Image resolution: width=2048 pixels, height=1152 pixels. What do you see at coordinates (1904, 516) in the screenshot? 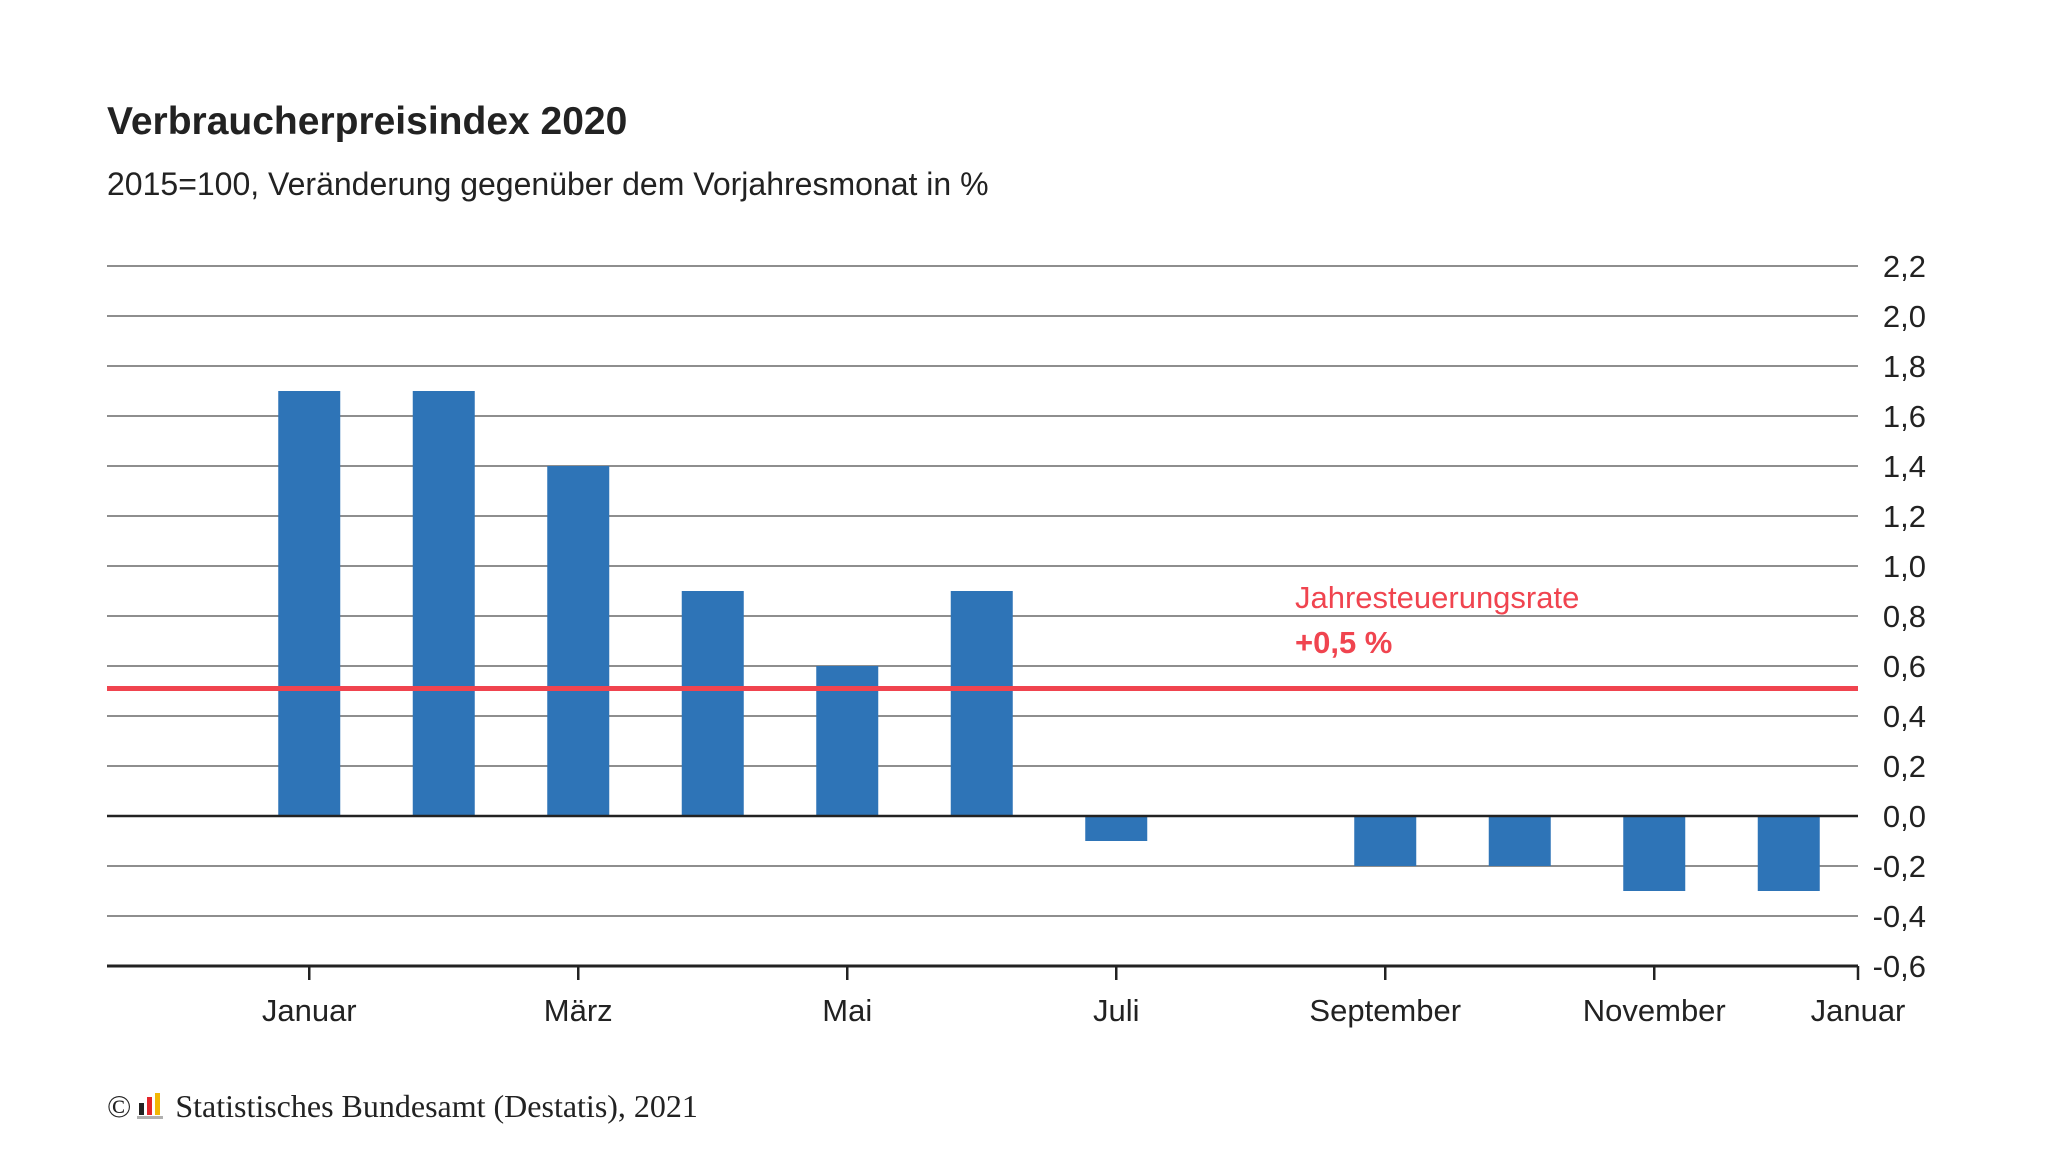
I see `y-tick-label: 1,2` at bounding box center [1904, 516].